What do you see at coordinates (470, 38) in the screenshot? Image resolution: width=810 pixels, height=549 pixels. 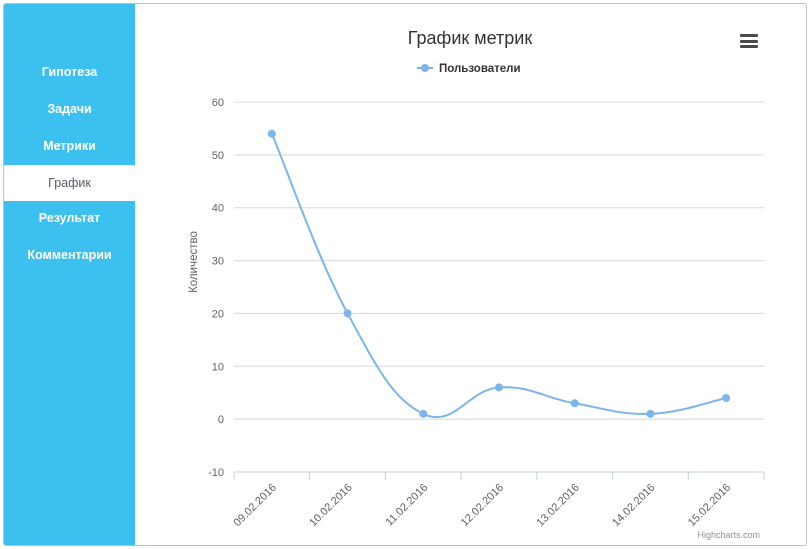 I see `chart-title: График метрик` at bounding box center [470, 38].